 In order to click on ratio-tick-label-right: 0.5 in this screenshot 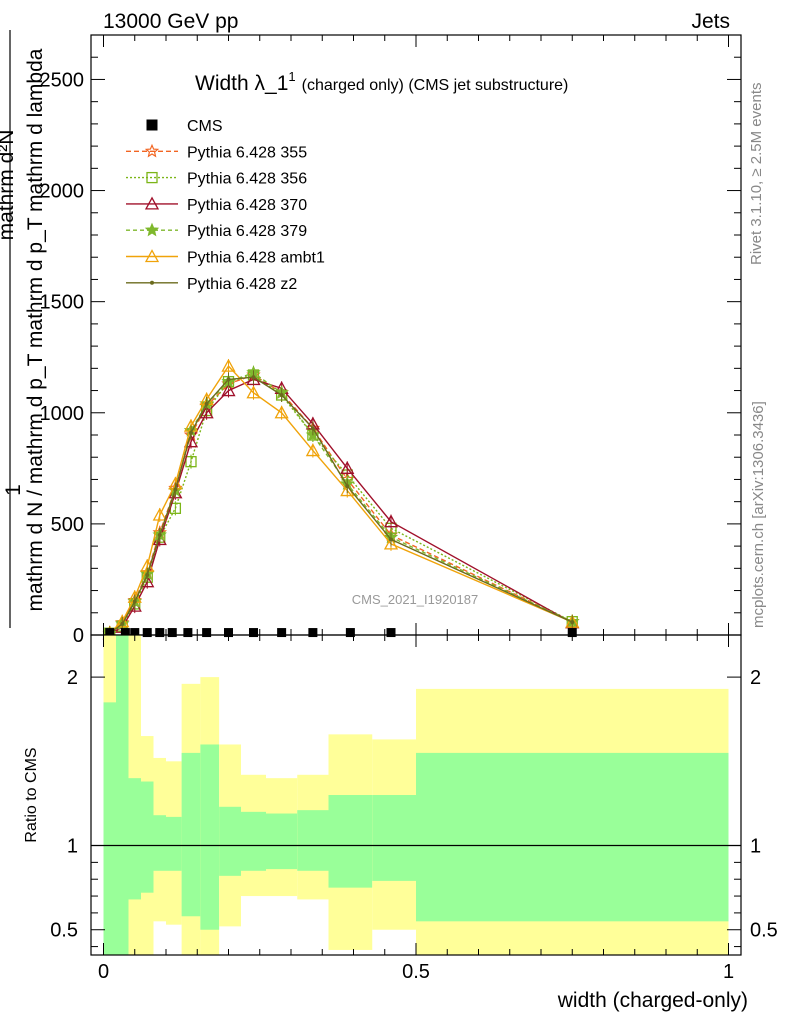, I will do `click(764, 931)`.